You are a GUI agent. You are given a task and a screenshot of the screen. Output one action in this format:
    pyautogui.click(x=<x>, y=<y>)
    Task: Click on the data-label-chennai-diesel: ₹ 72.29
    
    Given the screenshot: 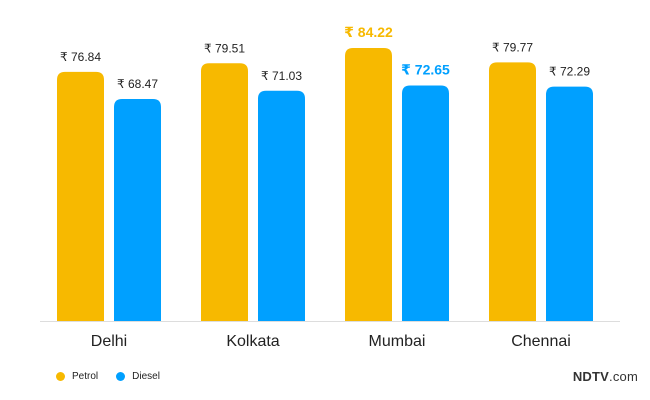 What is the action you would take?
    pyautogui.click(x=569, y=72)
    